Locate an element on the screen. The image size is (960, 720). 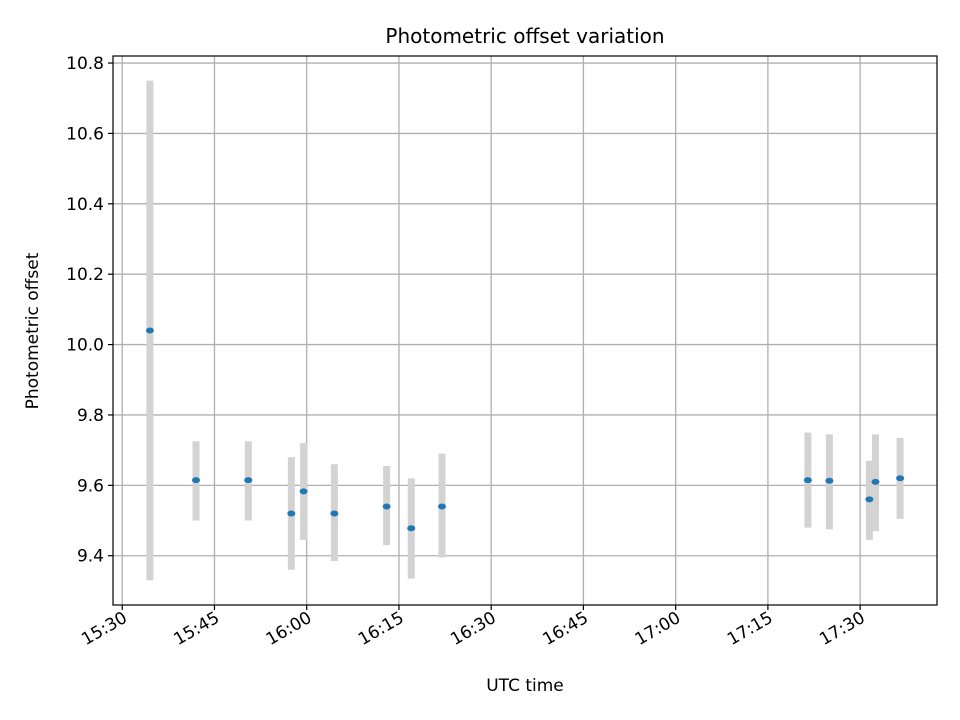
y-tick-label: 10.2 is located at coordinates (85, 275).